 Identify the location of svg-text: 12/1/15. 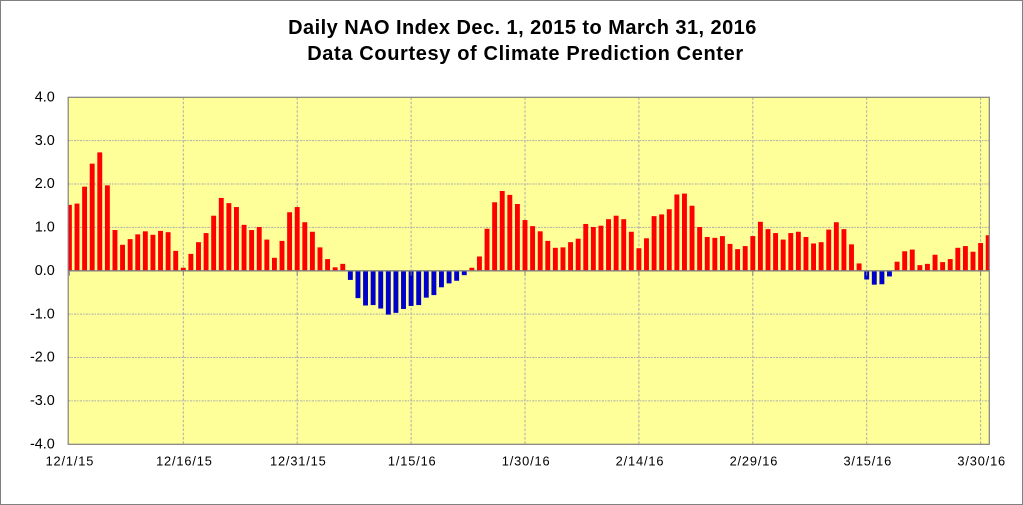
(70, 461).